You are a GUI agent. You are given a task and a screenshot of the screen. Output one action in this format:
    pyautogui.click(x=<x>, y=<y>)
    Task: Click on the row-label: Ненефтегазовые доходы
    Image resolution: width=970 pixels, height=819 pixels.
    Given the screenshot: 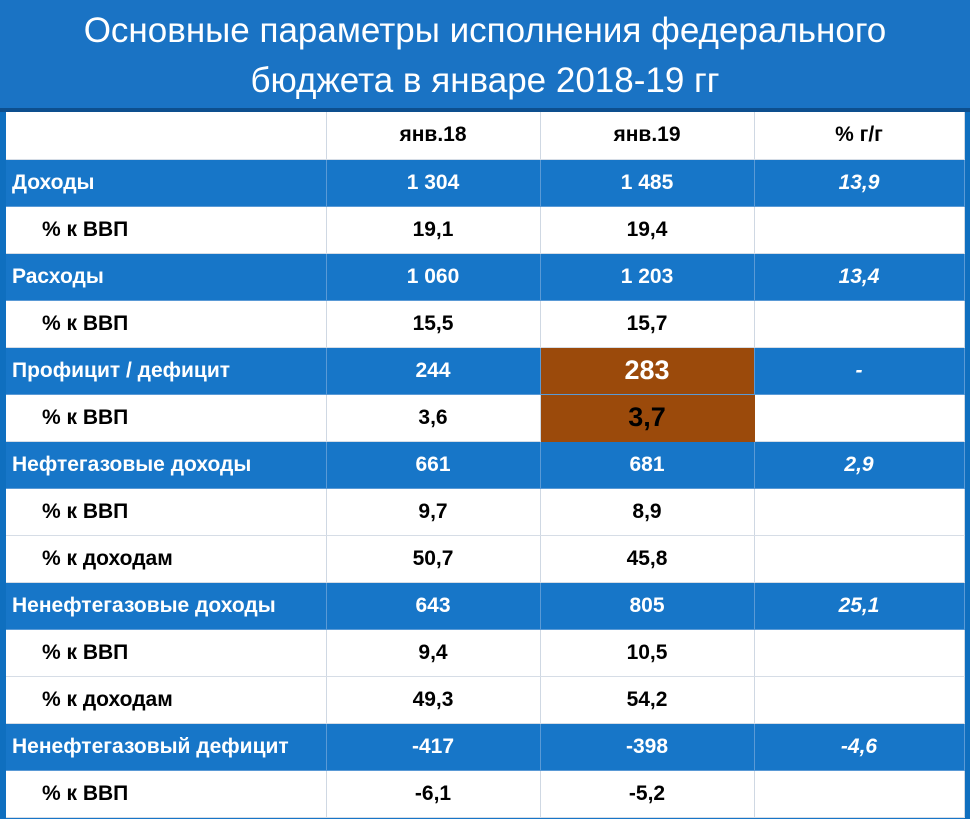 What is the action you would take?
    pyautogui.click(x=166, y=606)
    